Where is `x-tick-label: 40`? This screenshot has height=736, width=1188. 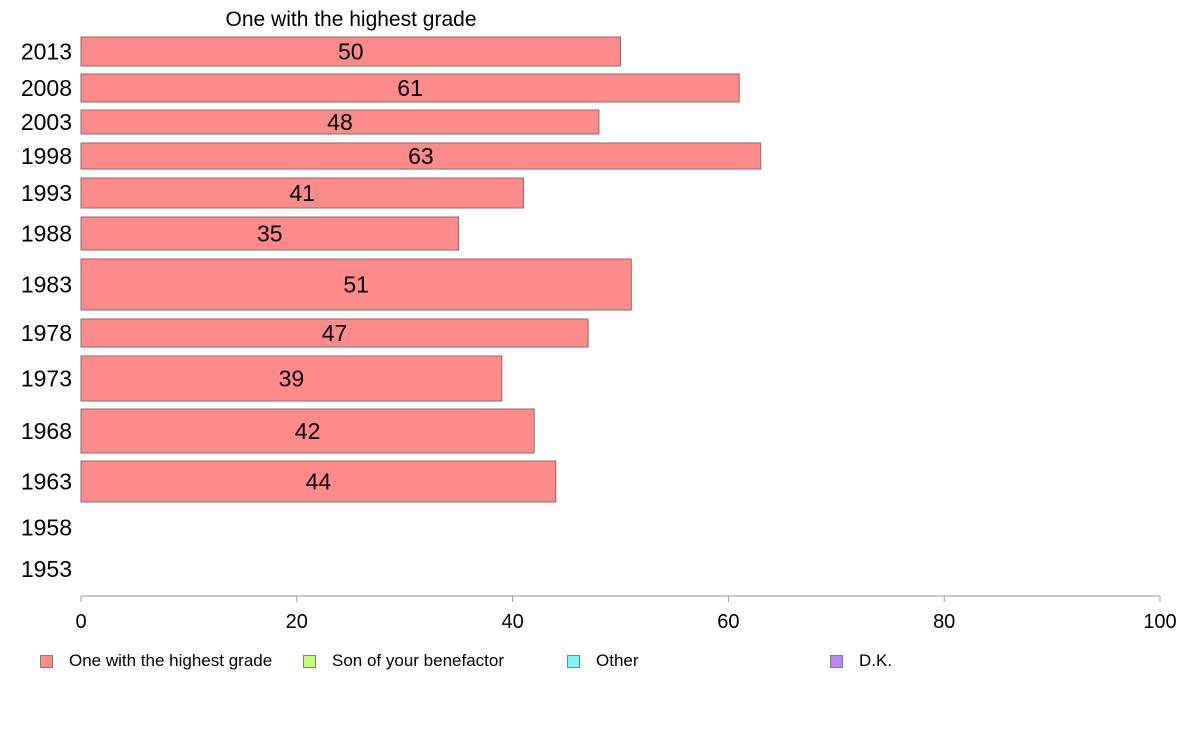 x-tick-label: 40 is located at coordinates (512, 622).